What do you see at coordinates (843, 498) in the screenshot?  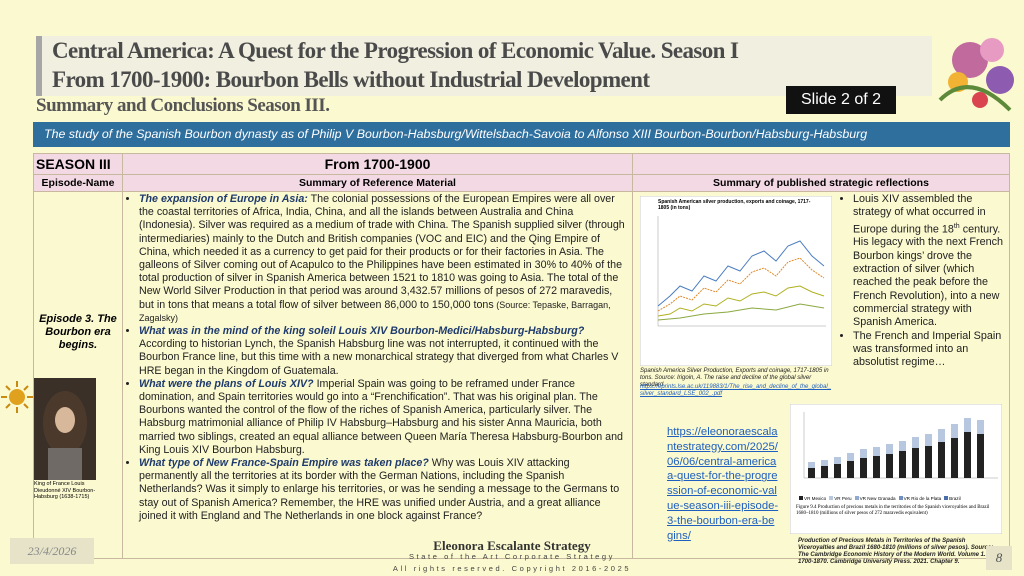 I see `legend-label: VR Peru` at bounding box center [843, 498].